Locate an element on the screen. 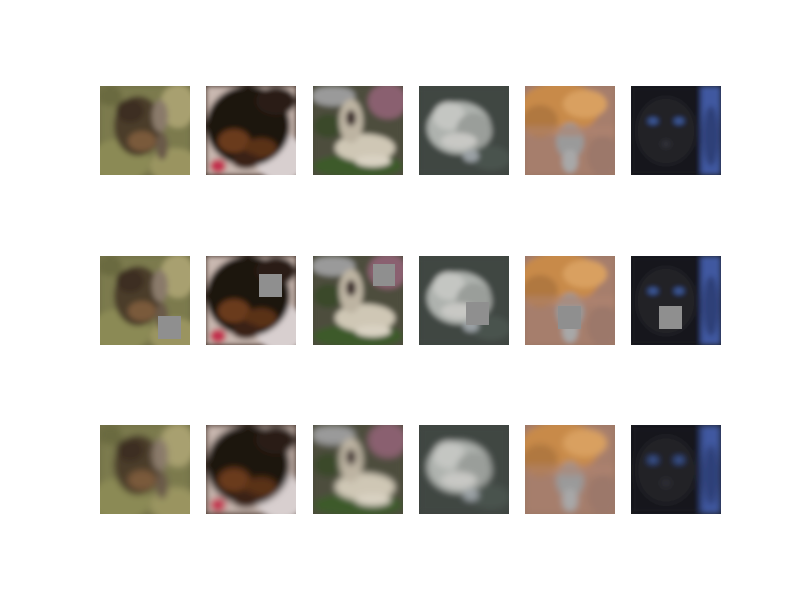  image-tile-original-white-terrier is located at coordinates (358, 130).